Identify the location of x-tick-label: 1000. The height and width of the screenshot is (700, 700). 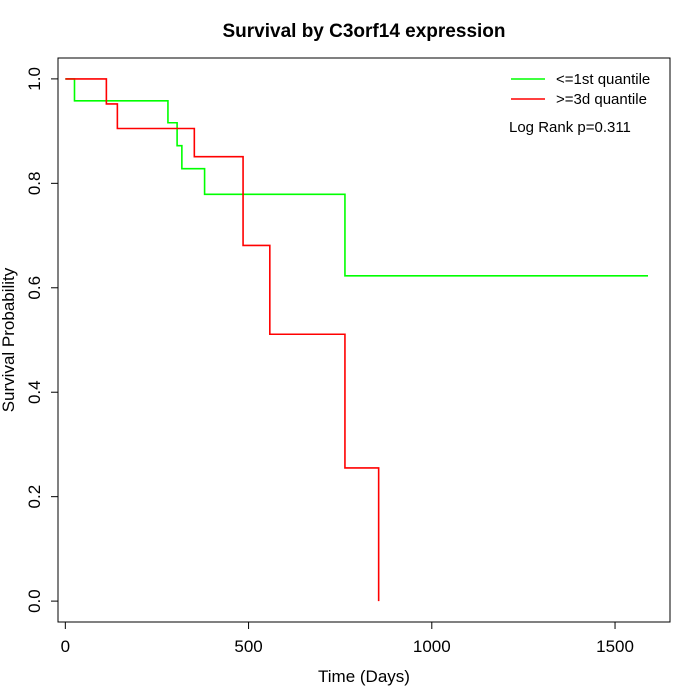
(432, 646).